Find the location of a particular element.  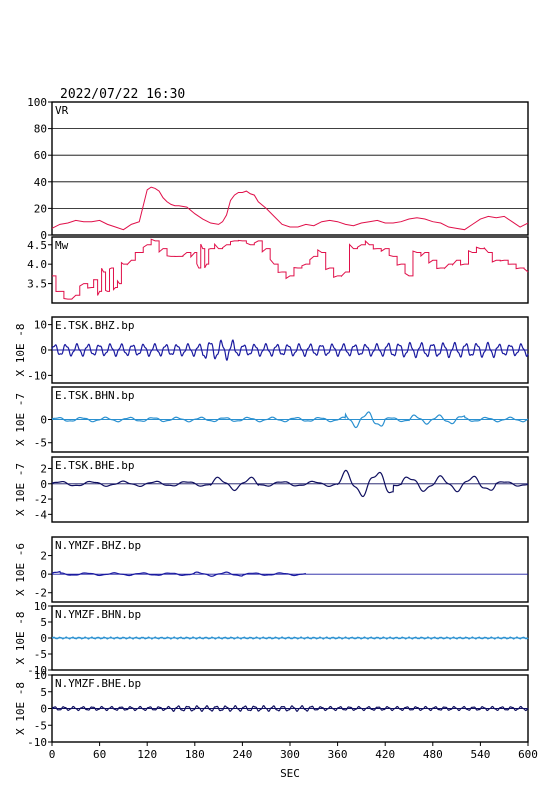

panel-4: -5 0 E.TSK.BHN.bp X 10E -7 is located at coordinates (271, 419).